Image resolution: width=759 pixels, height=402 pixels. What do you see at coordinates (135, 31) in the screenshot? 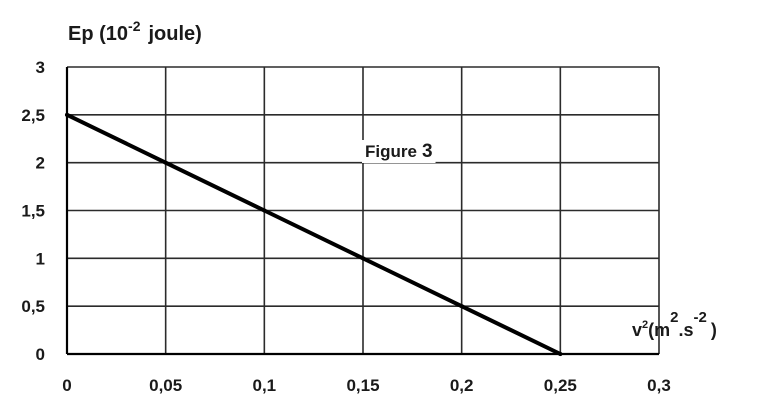
I see `y-axis-label: Ep (10-2 joule)` at bounding box center [135, 31].